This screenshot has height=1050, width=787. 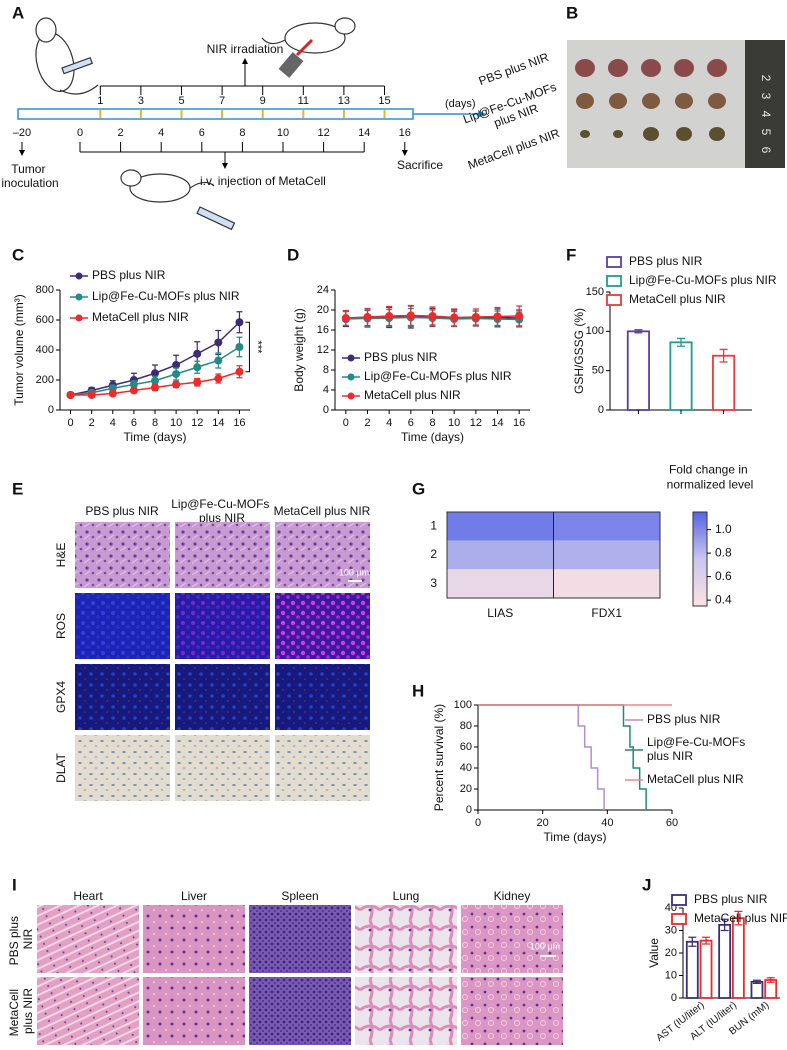 I want to click on scale-bar-label: 100 μm, so click(x=545, y=946).